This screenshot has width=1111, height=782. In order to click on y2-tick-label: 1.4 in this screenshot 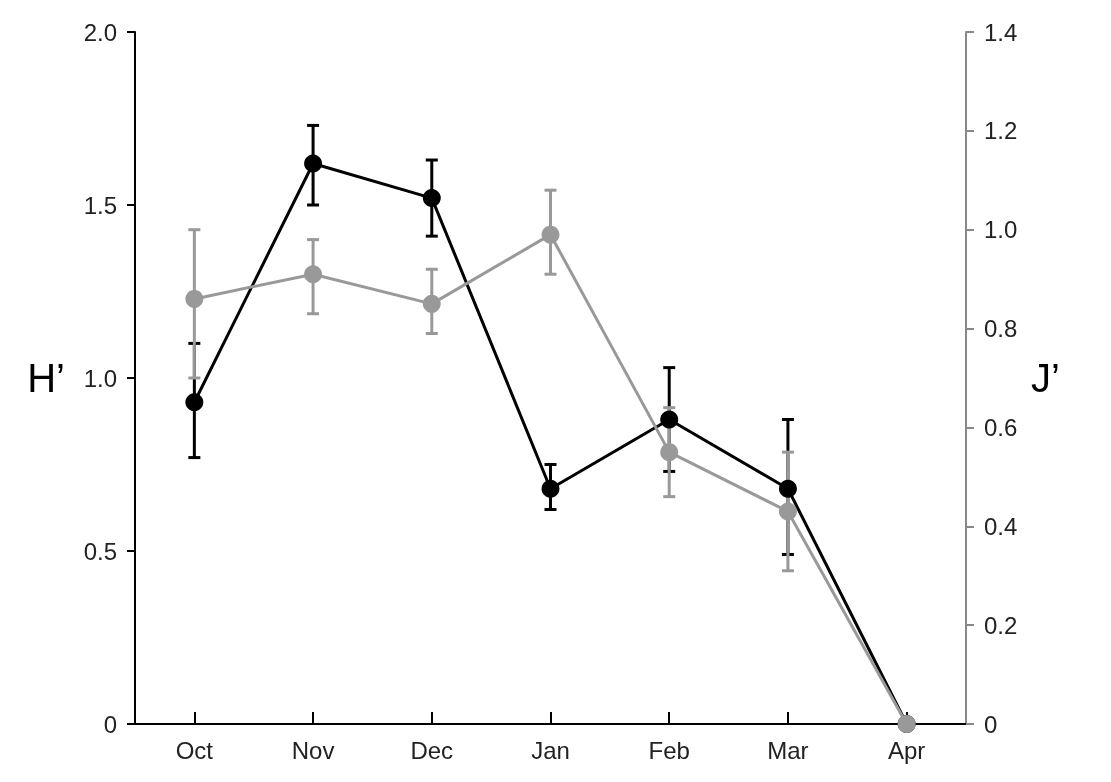, I will do `click(1001, 32)`.